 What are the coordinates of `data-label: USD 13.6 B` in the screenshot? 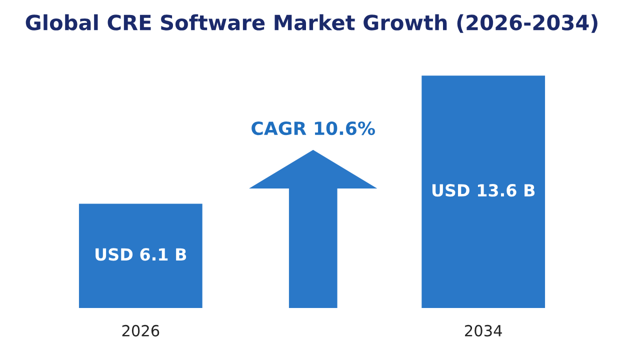 It's located at (483, 190).